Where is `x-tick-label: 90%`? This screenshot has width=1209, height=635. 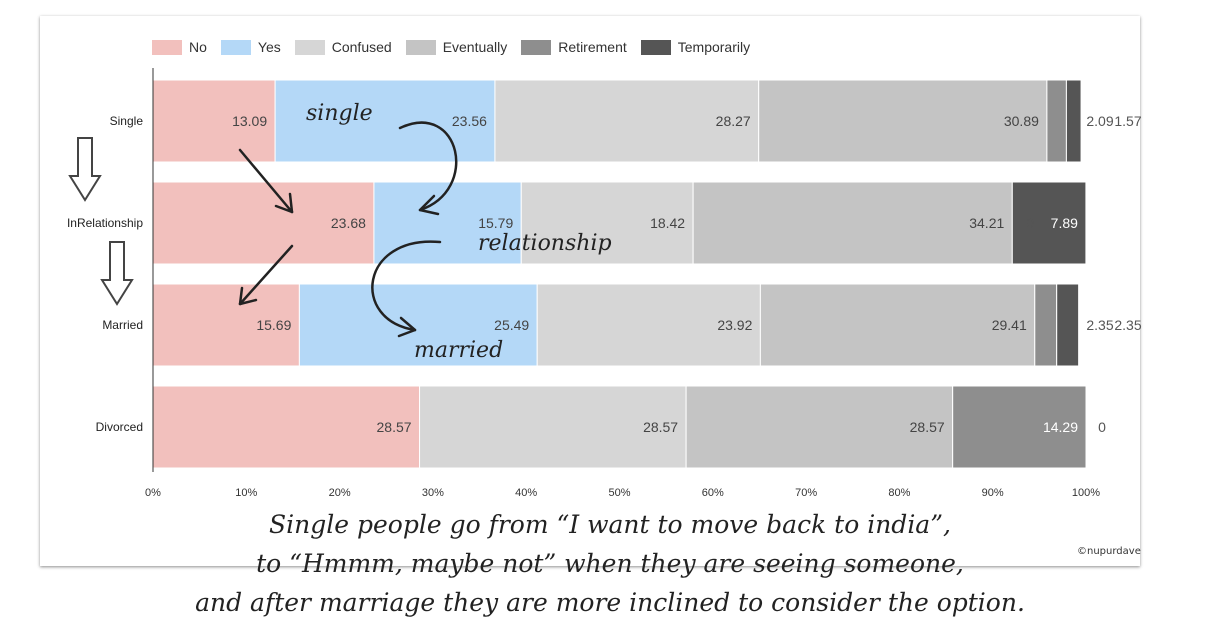
x-tick-label: 90% is located at coordinates (993, 493).